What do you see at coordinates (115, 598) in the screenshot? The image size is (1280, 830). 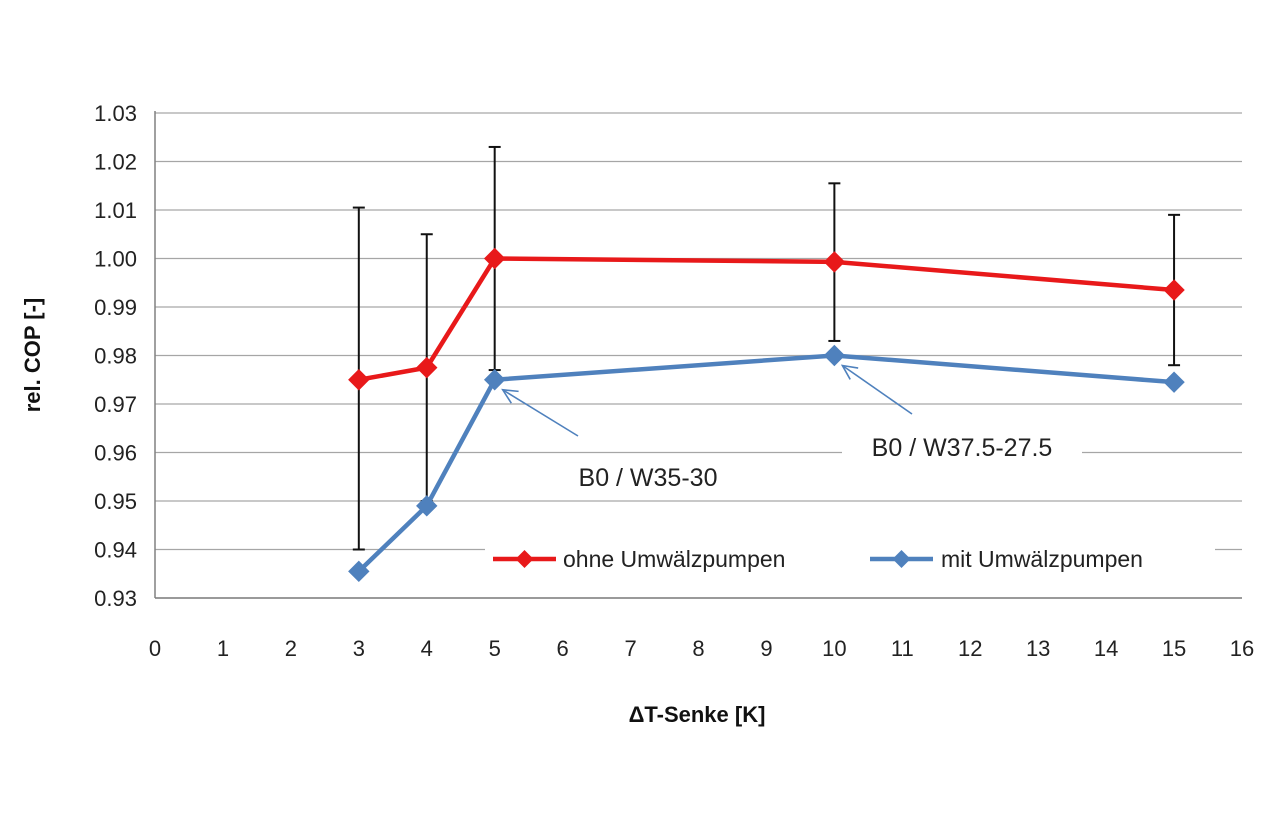 I see `y-tick-label: 0.93` at bounding box center [115, 598].